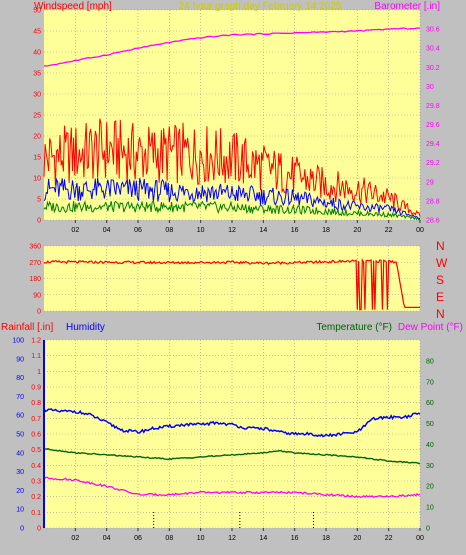  I want to click on rain-y-tick: 1, so click(39, 372).